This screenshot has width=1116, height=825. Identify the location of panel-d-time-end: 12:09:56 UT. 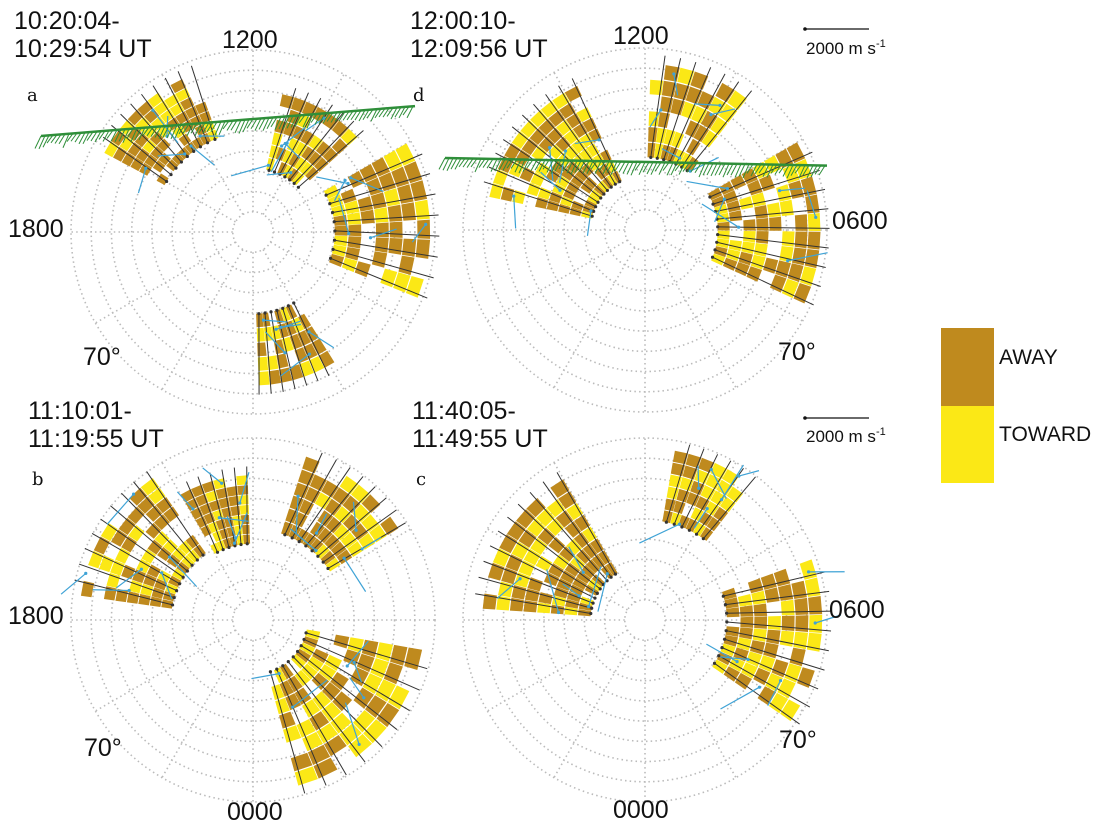
(479, 49).